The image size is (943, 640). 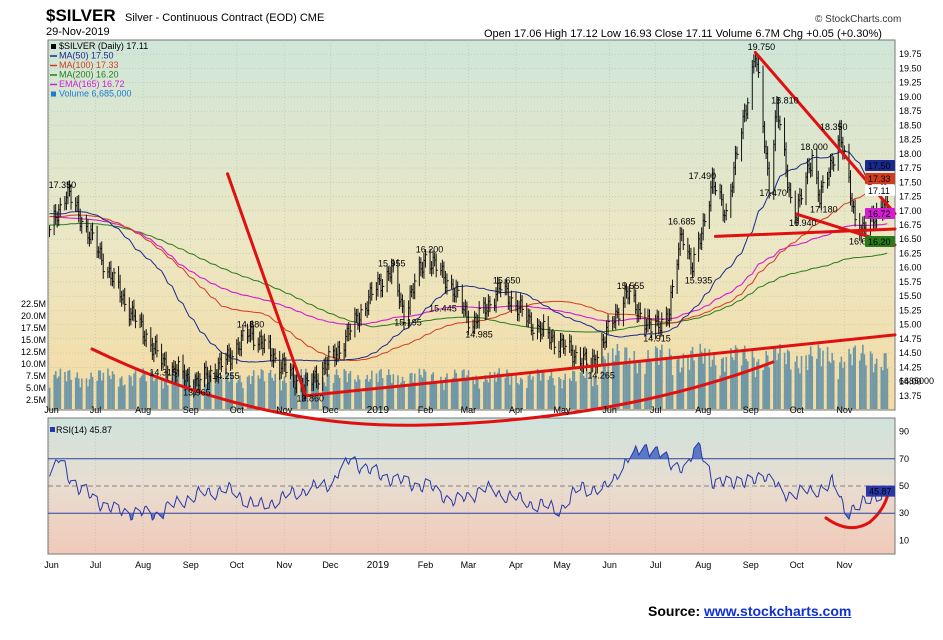 I want to click on volume-axis-tick: 15.0M, so click(x=33, y=340).